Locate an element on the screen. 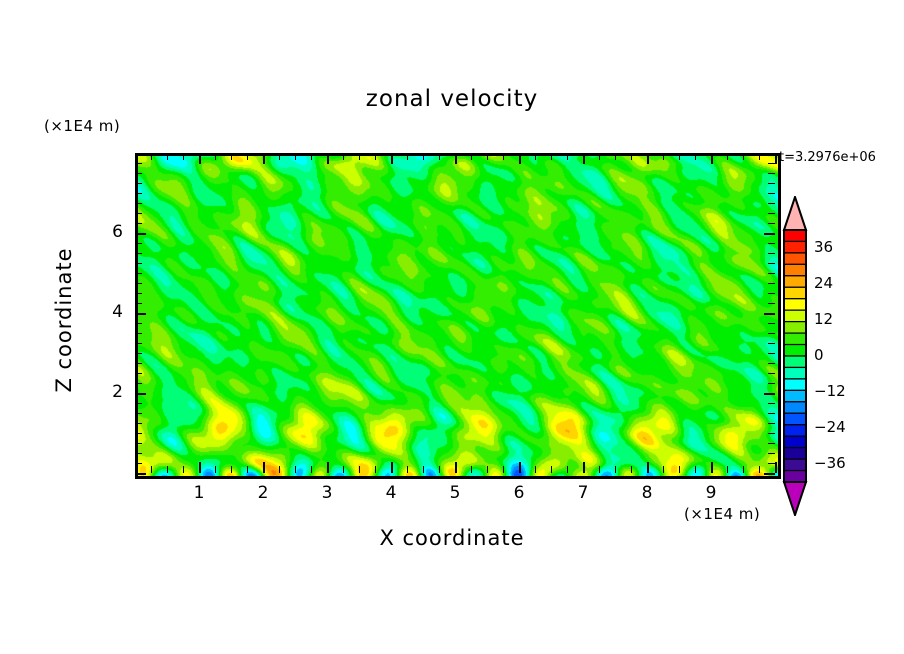 Image resolution: width=904 pixels, height=654 pixels. colorbar-tick-label: −12 is located at coordinates (830, 391).